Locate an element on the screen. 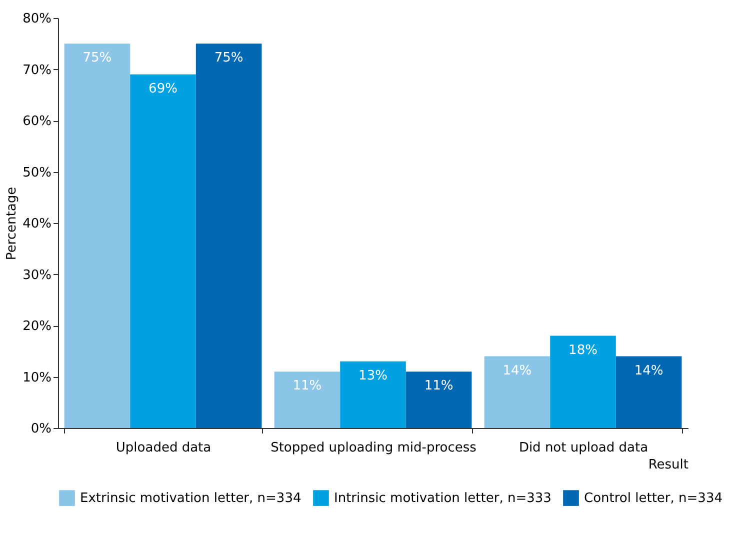  x-tick-label: Did not upload data is located at coordinates (583, 448).